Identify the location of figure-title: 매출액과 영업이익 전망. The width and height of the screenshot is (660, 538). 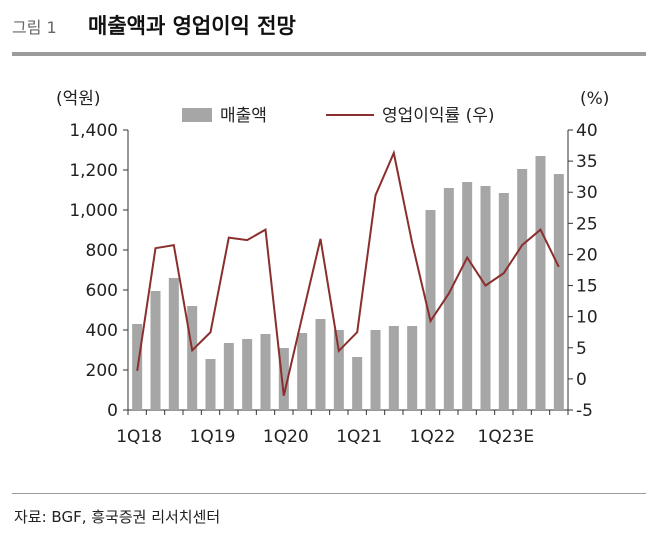
(192, 26).